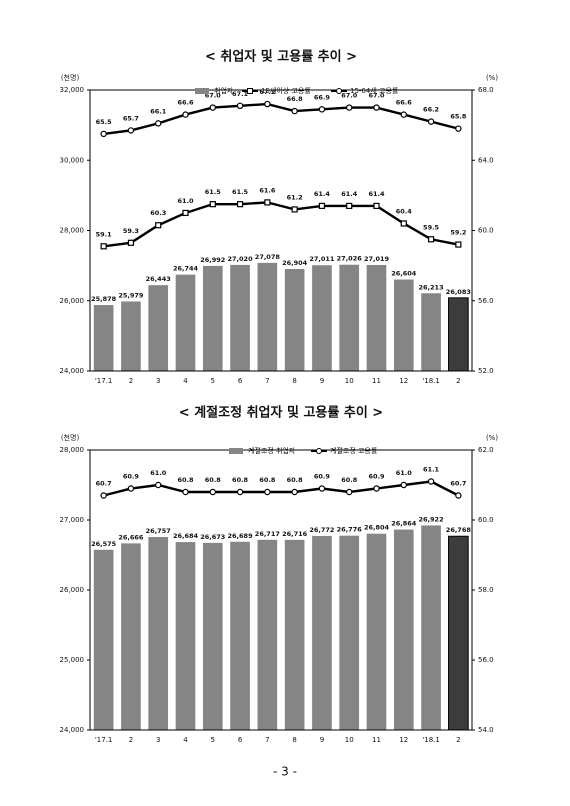  Describe the element at coordinates (404, 274) in the screenshot. I see `bar-value-label: 26,604` at that location.